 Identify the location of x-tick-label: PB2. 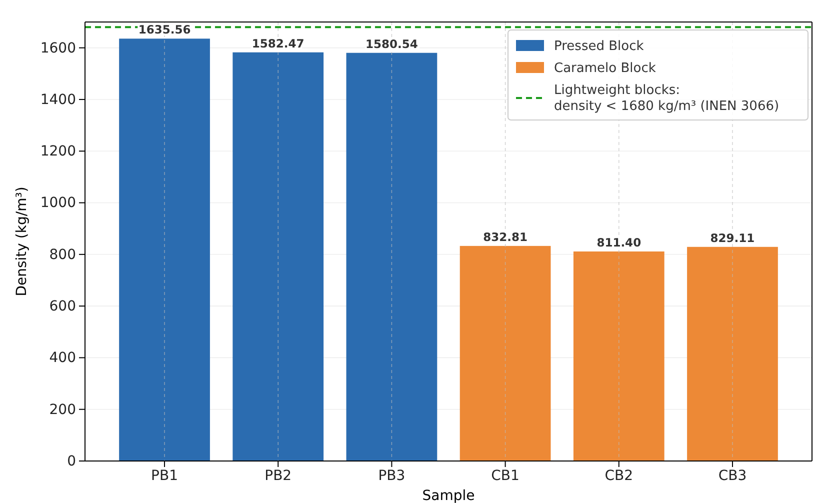
(278, 476).